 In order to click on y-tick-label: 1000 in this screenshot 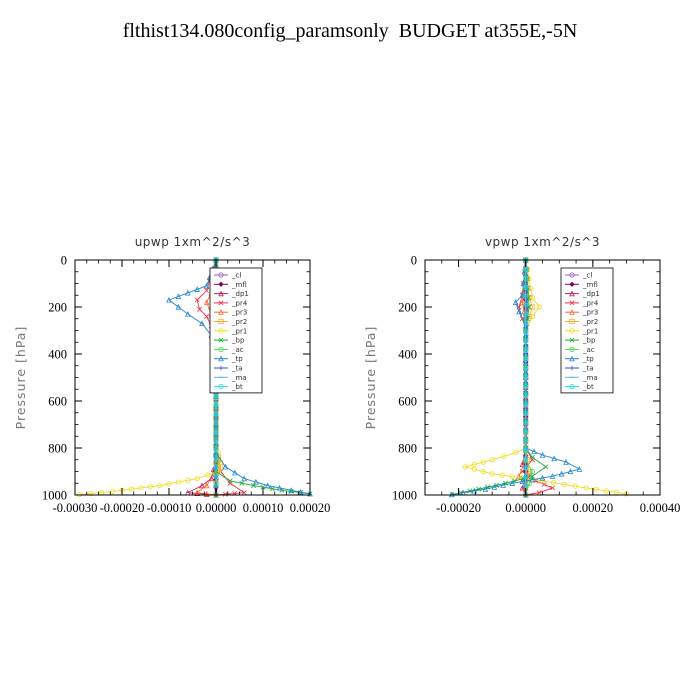, I will do `click(54, 496)`.